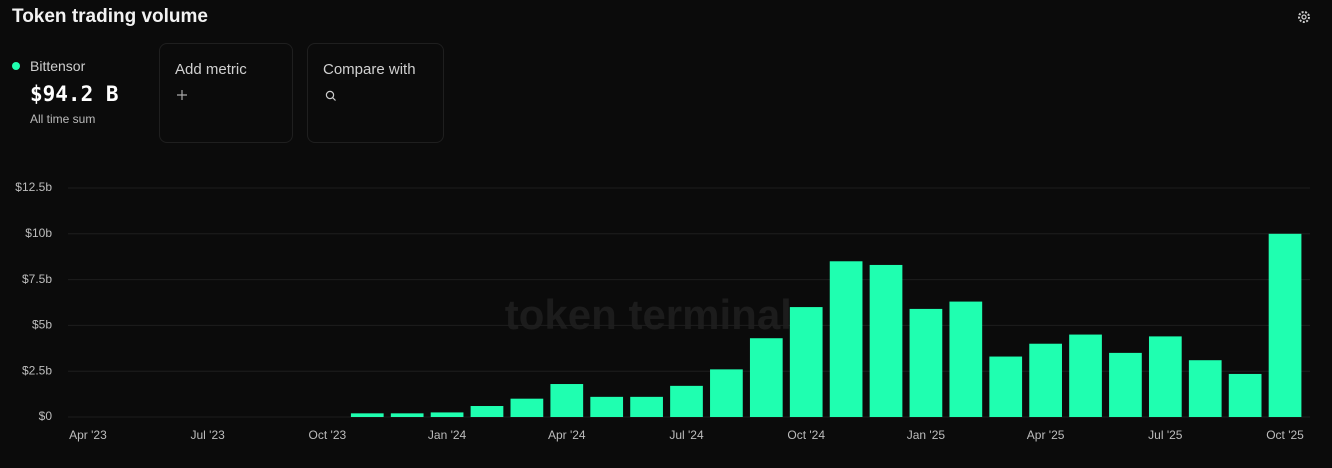 This screenshot has width=1332, height=468. What do you see at coordinates (33, 187) in the screenshot?
I see `y-tick-label: $12.5b` at bounding box center [33, 187].